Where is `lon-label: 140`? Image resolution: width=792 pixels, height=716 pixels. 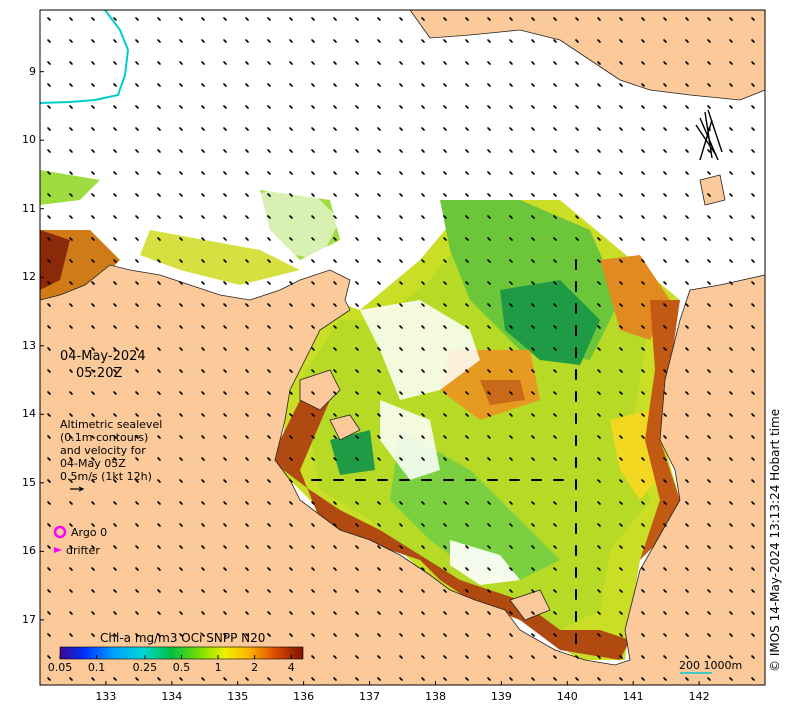
lon-label: 140 is located at coordinates (567, 696).